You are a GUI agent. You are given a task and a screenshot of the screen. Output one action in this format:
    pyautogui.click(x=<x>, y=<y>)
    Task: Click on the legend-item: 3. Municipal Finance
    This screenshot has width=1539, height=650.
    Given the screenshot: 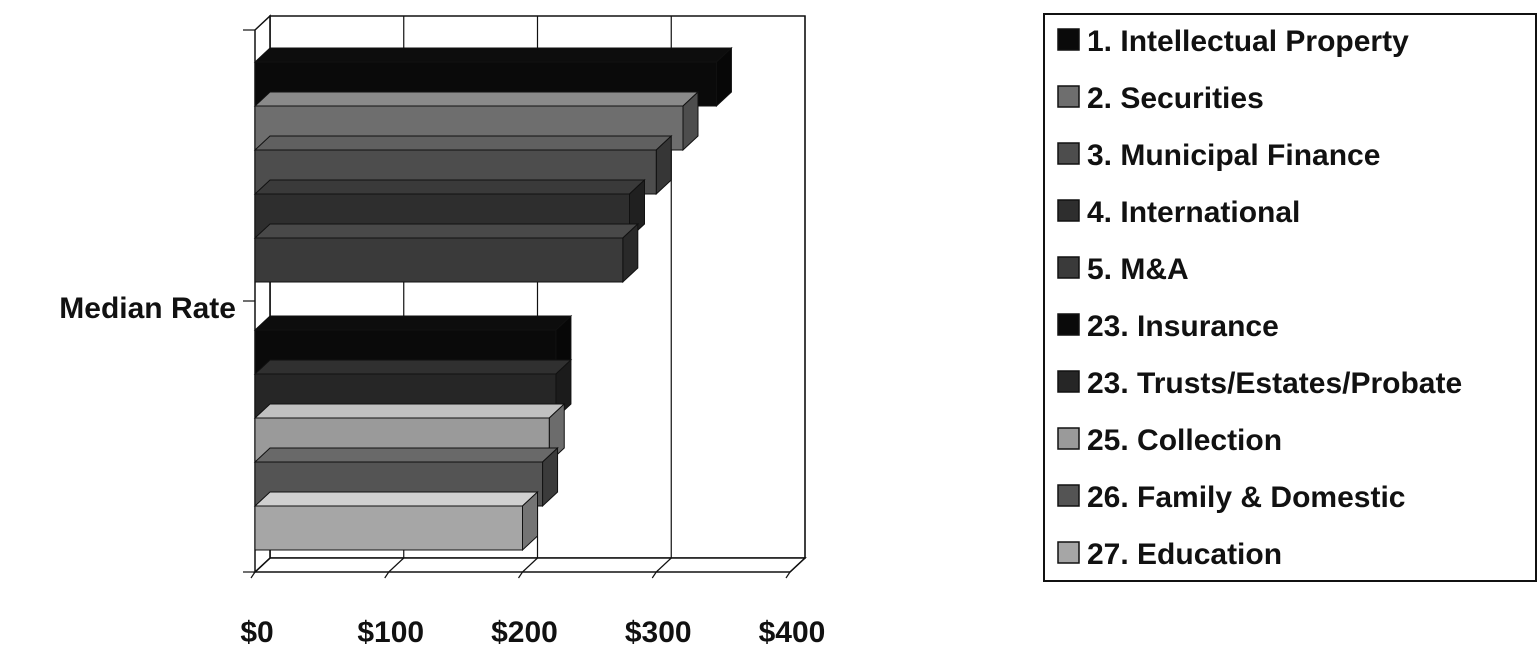 What is the action you would take?
    pyautogui.click(x=1218, y=155)
    